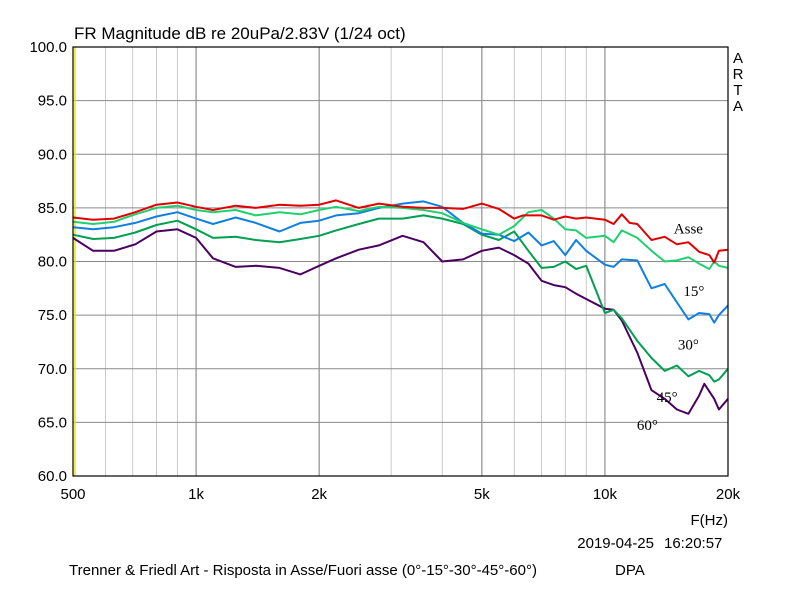 The height and width of the screenshot is (613, 800). Describe the element at coordinates (647, 426) in the screenshot. I see `series-label: 60°` at that location.